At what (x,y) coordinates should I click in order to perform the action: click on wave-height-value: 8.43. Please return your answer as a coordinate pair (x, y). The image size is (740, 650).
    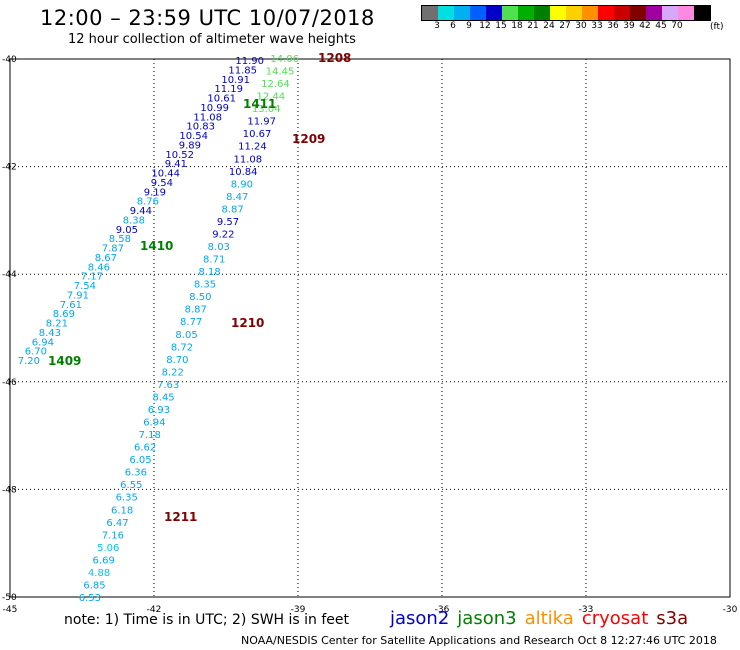
    Looking at the image, I should click on (50, 333).